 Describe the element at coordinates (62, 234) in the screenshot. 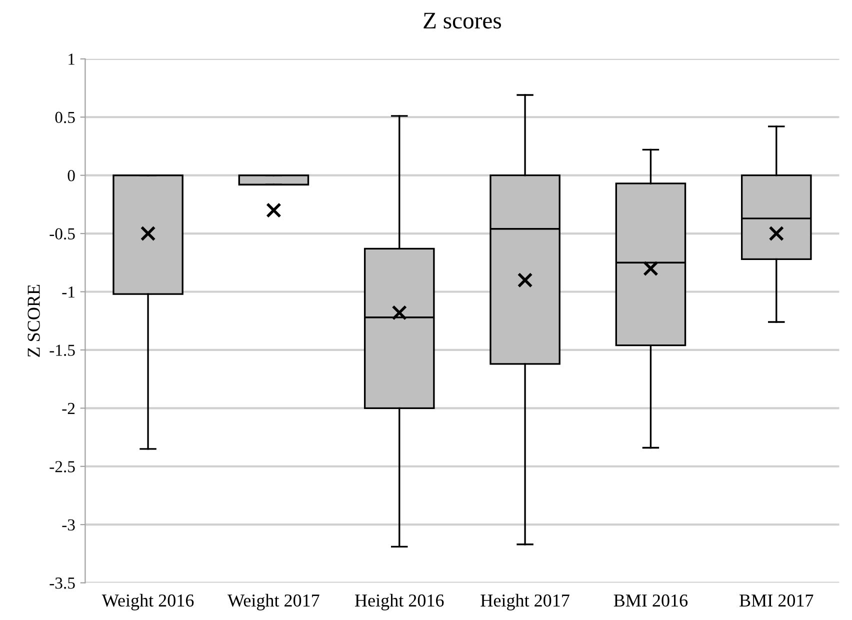

I see `y-tick-label: -0.5` at that location.